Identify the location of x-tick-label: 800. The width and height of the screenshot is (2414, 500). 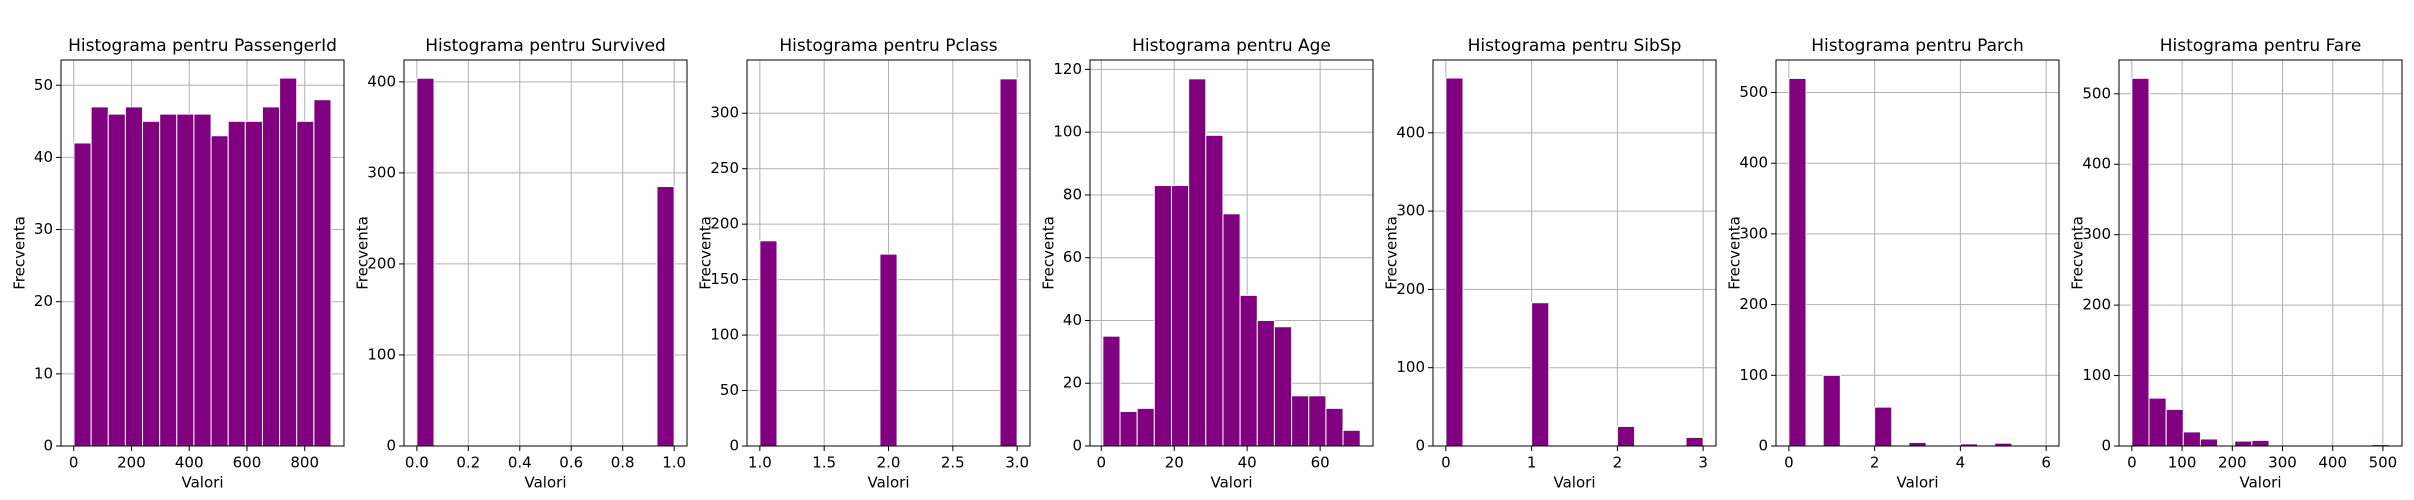
(304, 463).